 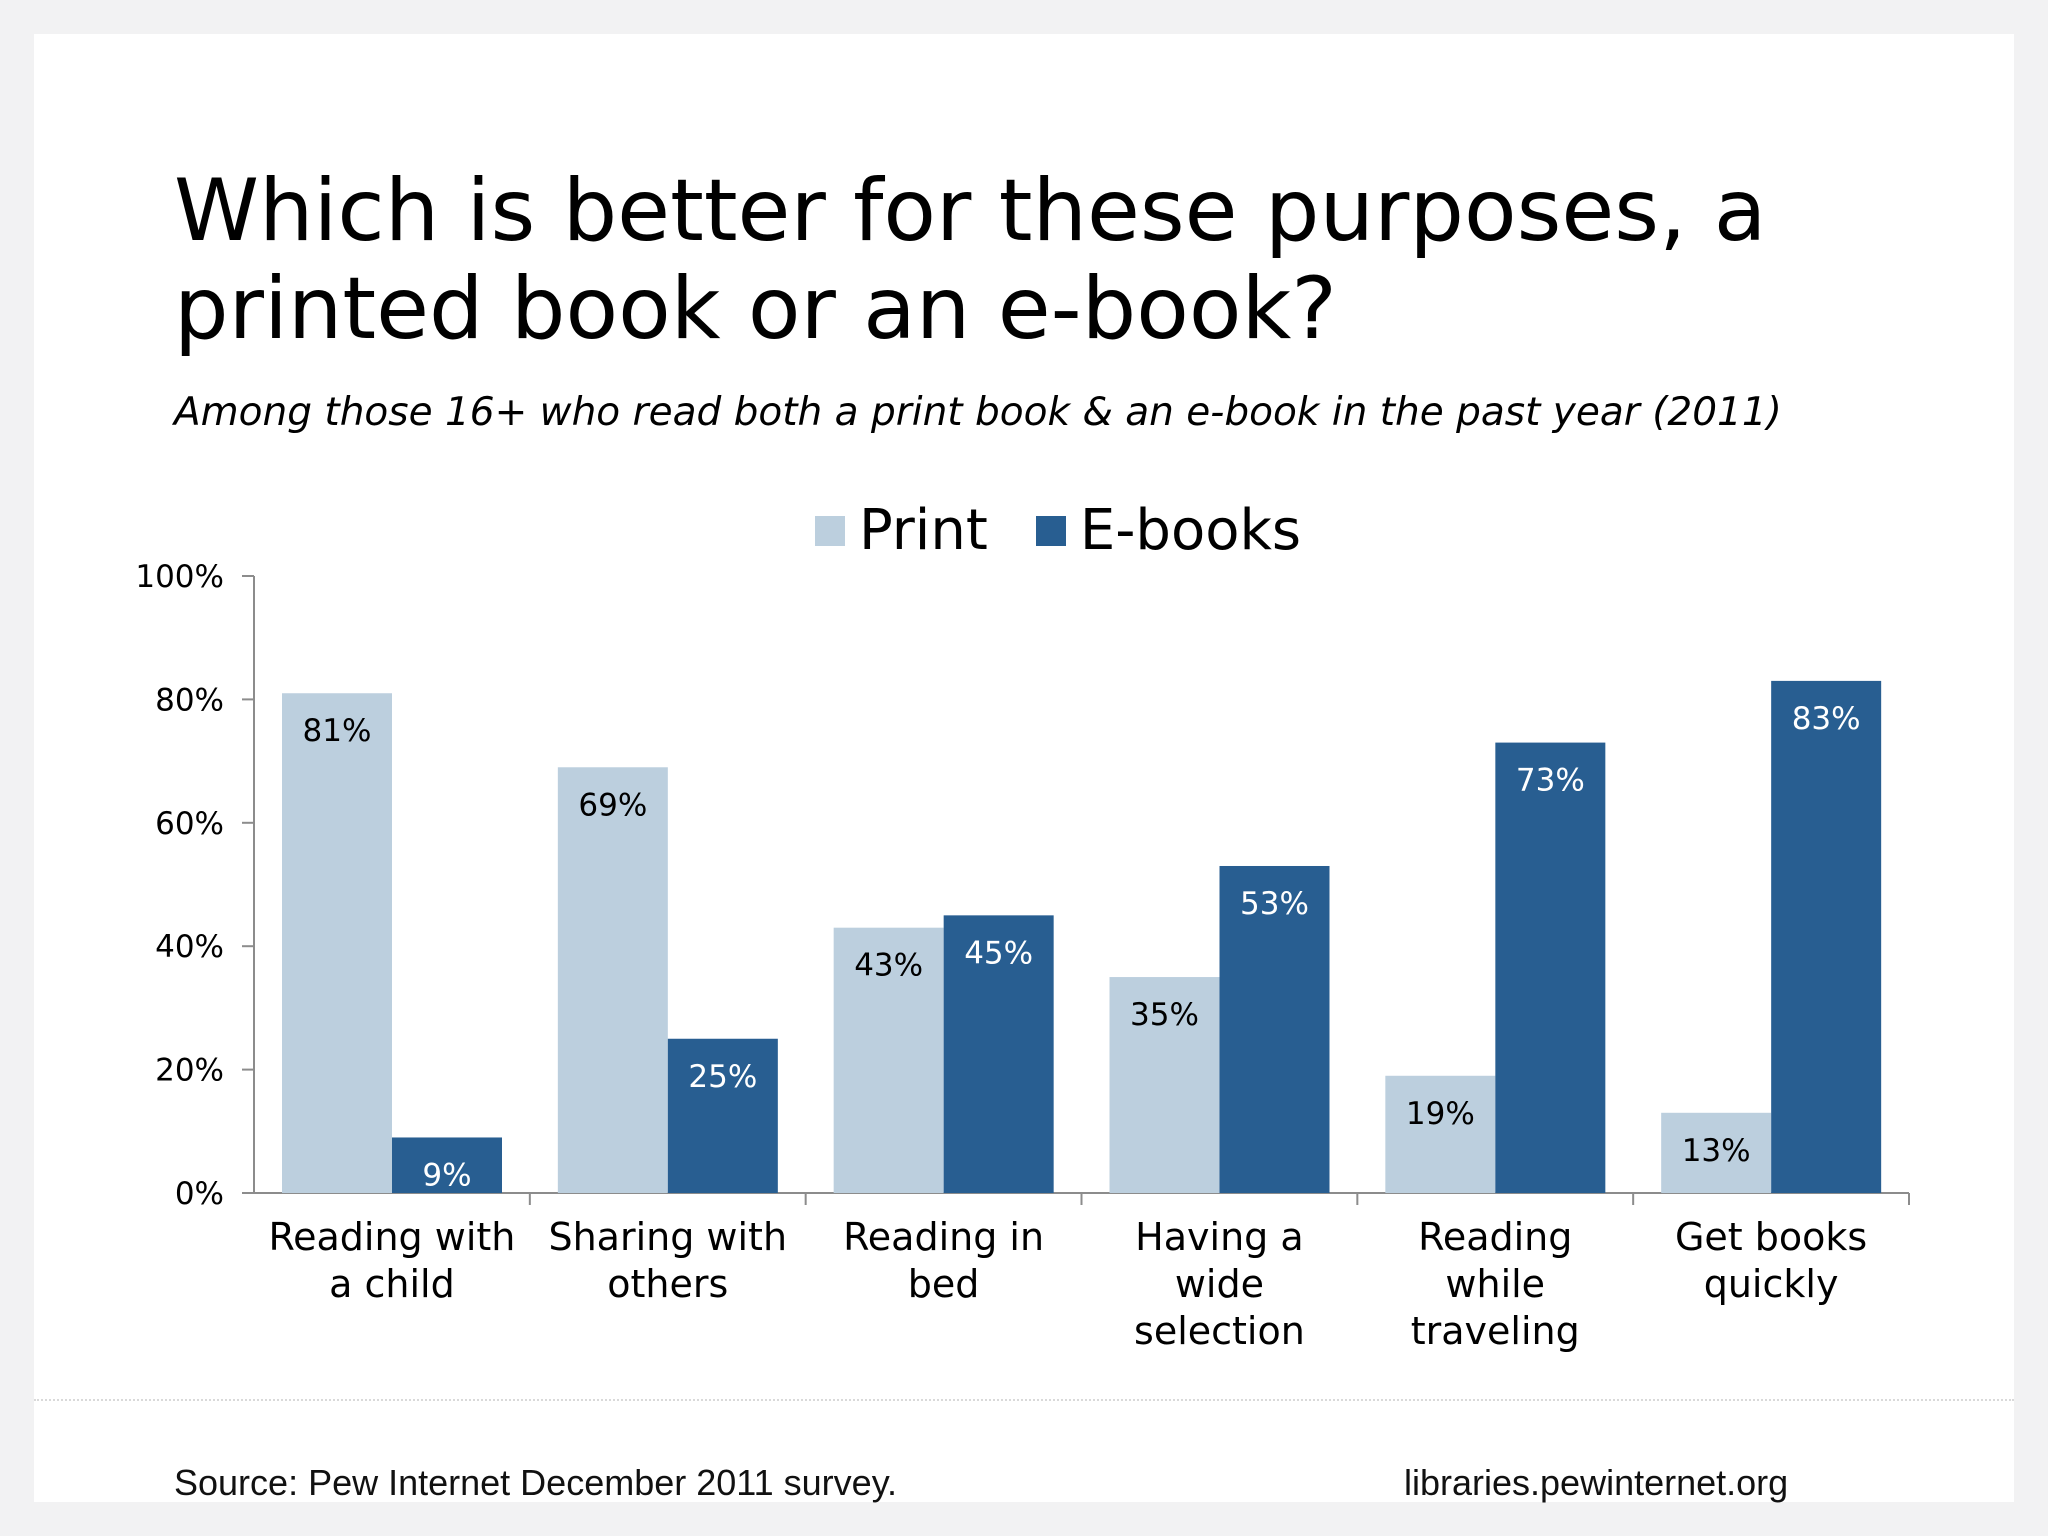 I want to click on x-category-label: Reading with a child, so click(x=391, y=1260).